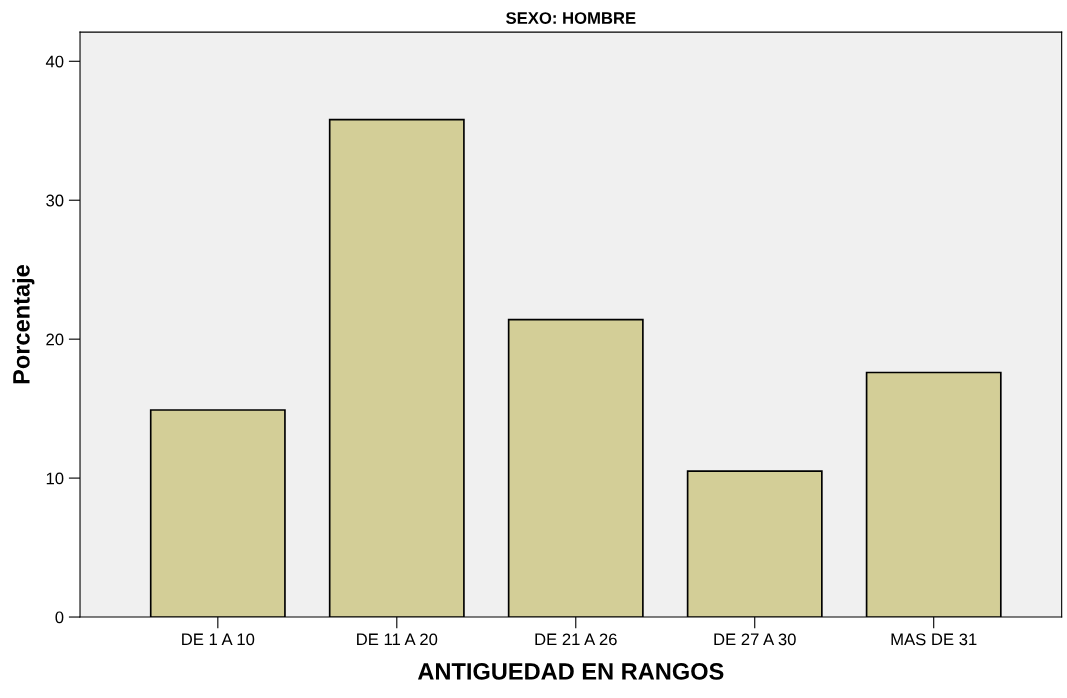  Describe the element at coordinates (54, 61) in the screenshot. I see `y-tick-label: 40` at that location.